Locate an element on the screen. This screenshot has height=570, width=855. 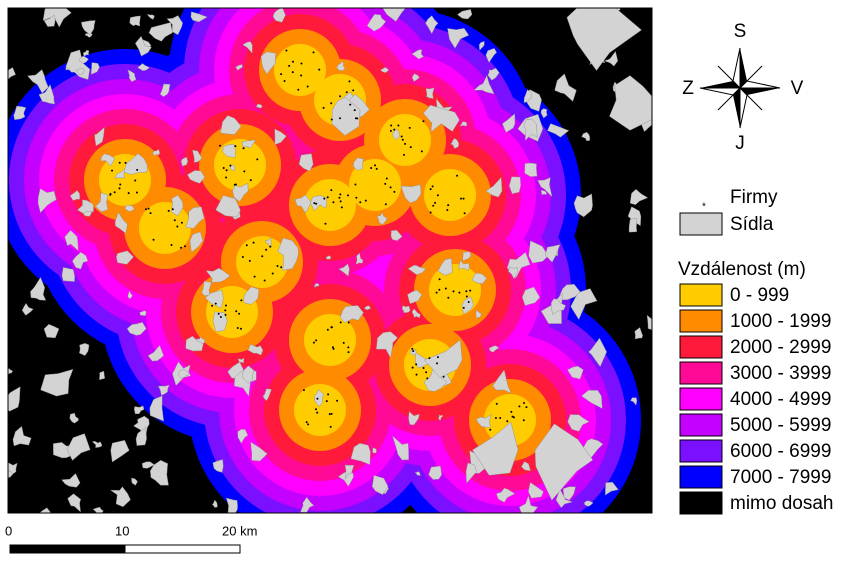
scale-label: 10 is located at coordinates (122, 530).